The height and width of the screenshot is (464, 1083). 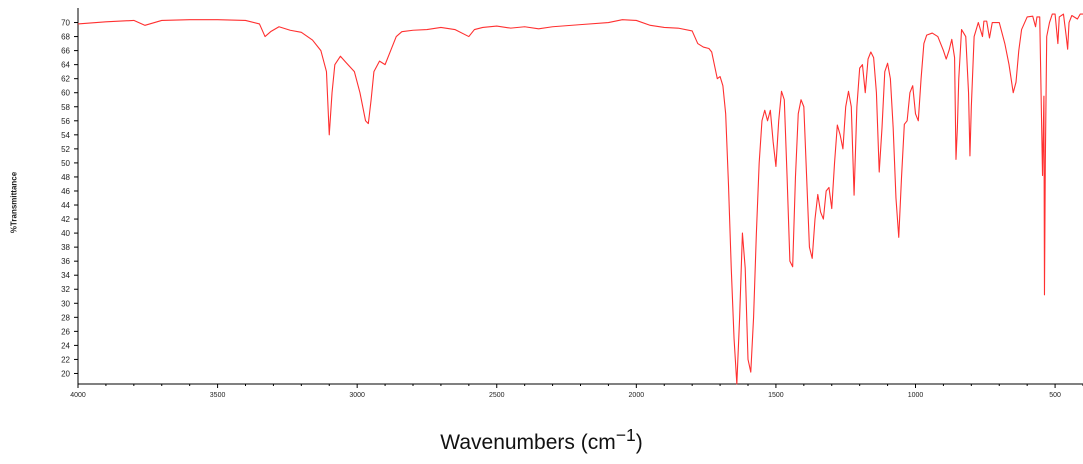 I want to click on y-tick-label: 26, so click(x=65, y=331).